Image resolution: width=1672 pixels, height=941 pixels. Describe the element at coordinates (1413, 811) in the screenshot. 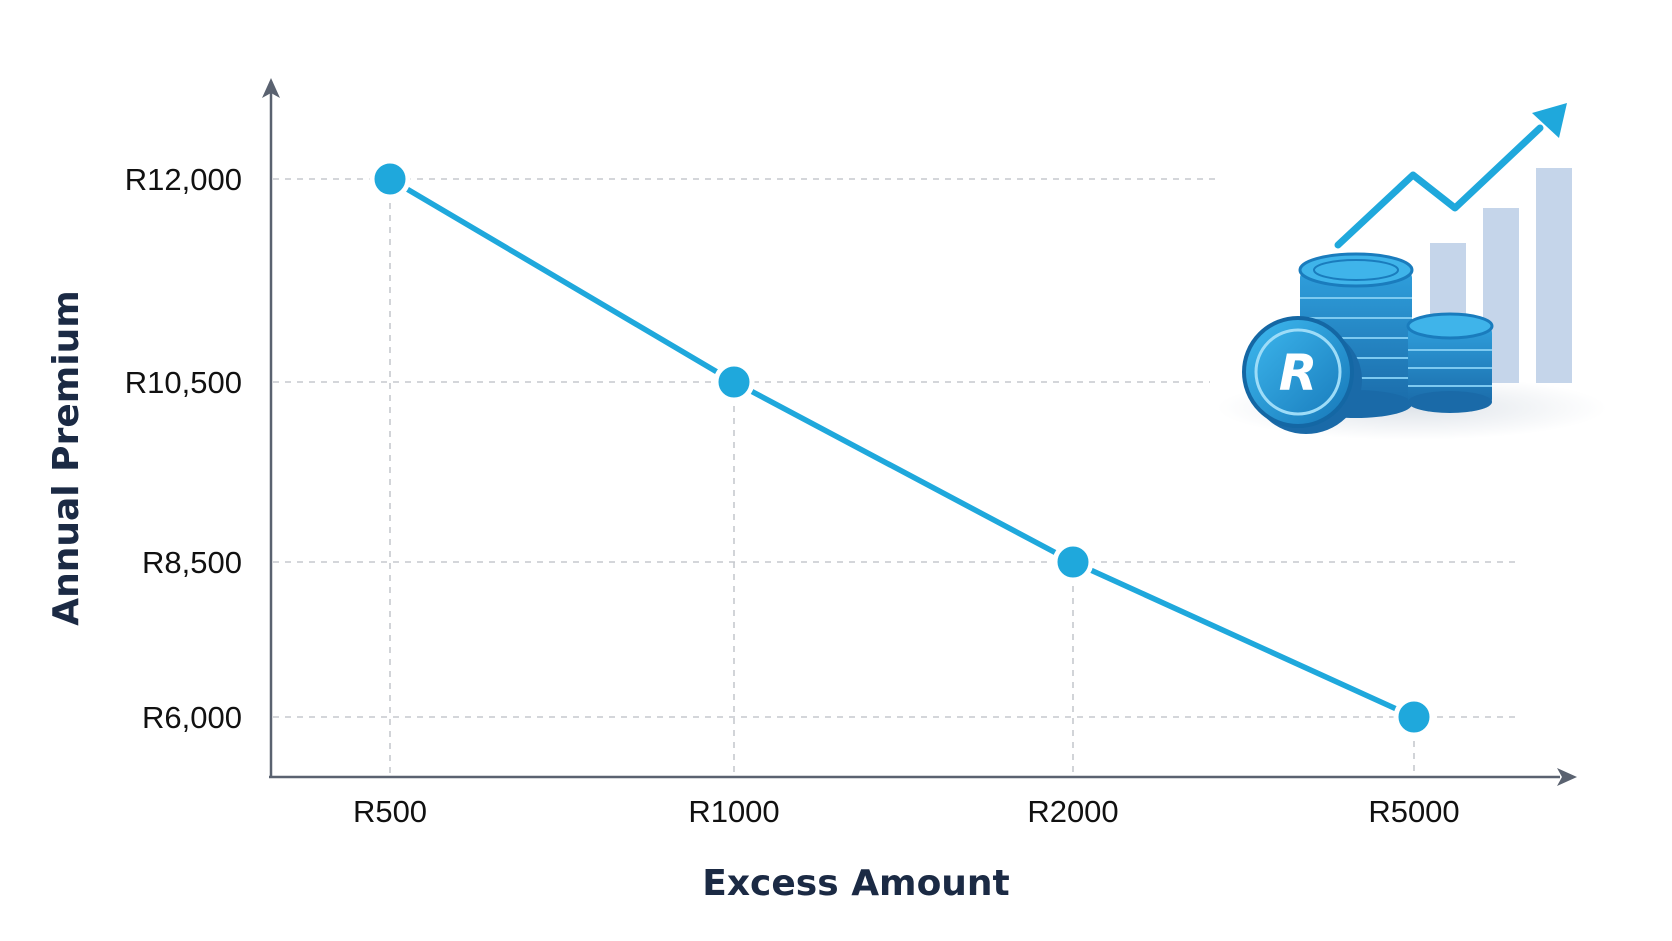

I see `x-tick-label: R5000` at that location.